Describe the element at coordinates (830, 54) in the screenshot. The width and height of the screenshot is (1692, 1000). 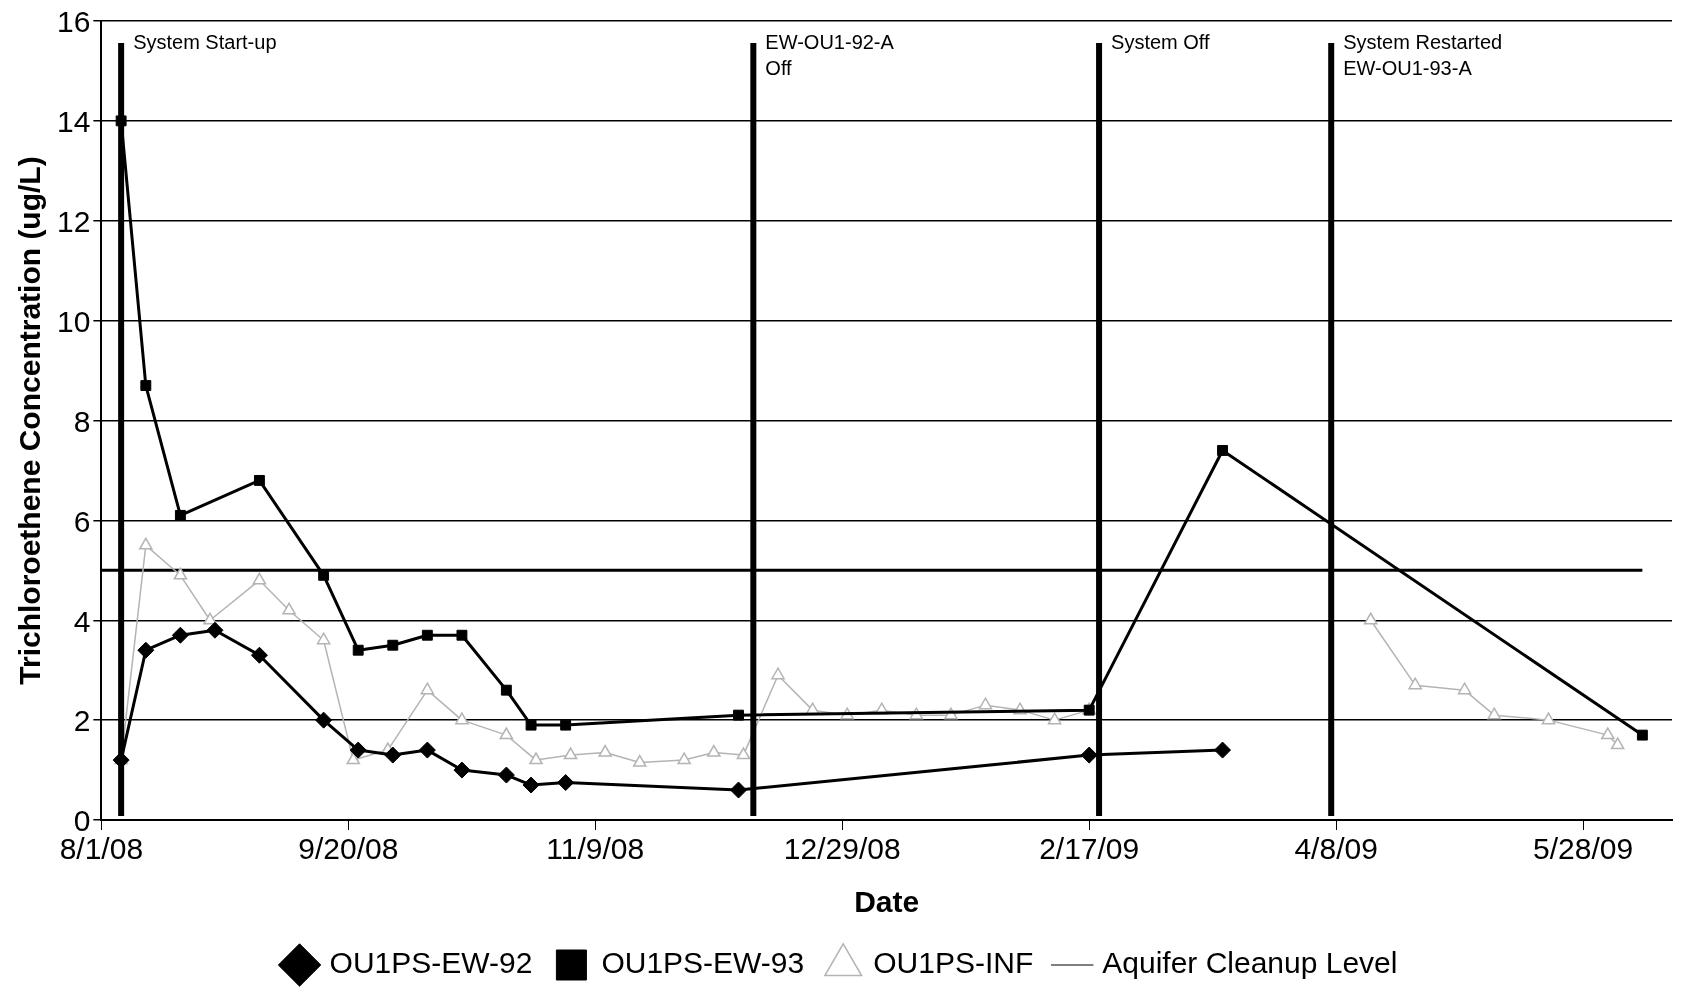
I see `ref-line-label: EW-OU1-92-A Off` at that location.